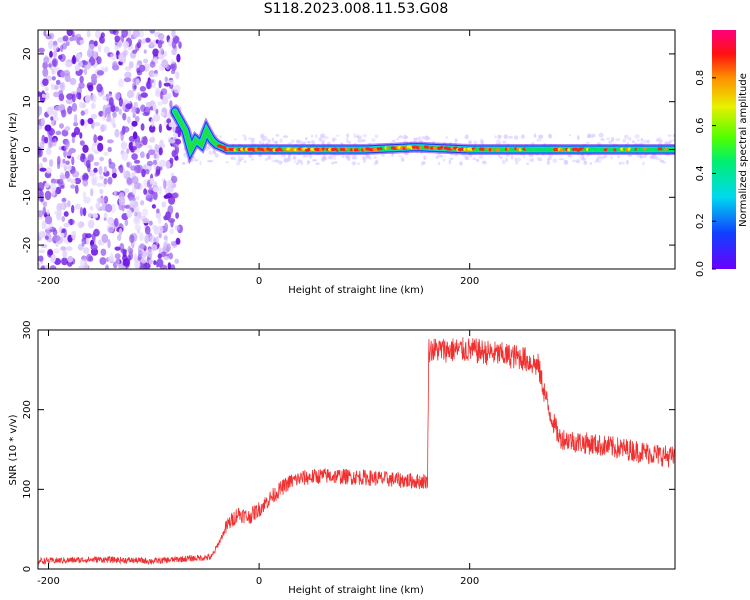 Image resolution: width=750 pixels, height=600 pixels. Describe the element at coordinates (48, 281) in the screenshot. I see `x-tick-label: -200` at that location.